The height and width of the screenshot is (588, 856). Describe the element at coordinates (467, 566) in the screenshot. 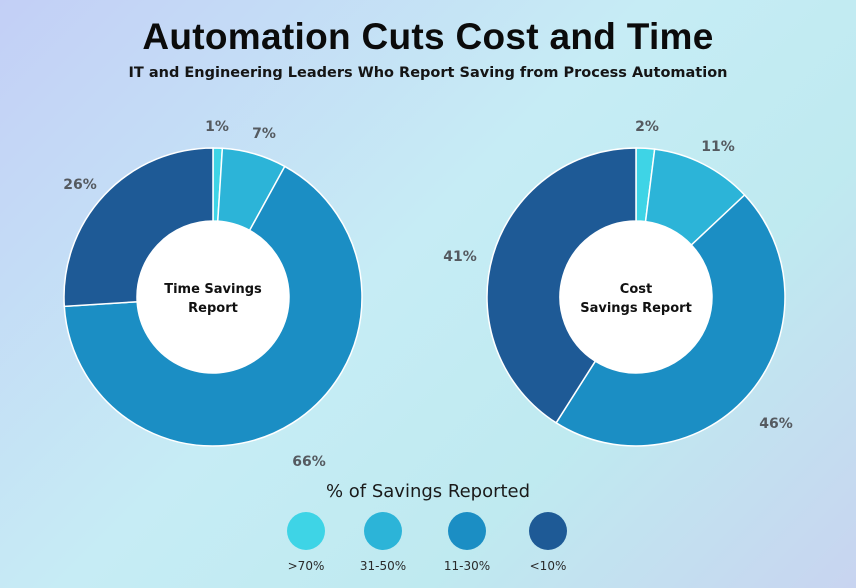

I see `legend-label: 11-30%` at that location.